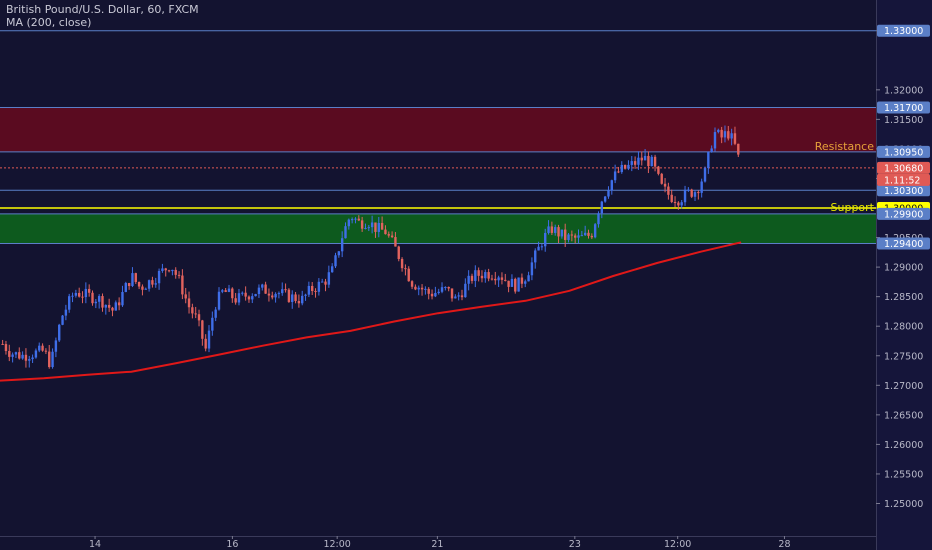 This screenshot has width=932, height=550. I want to click on level-price-tag: 1.29400, so click(903, 244).